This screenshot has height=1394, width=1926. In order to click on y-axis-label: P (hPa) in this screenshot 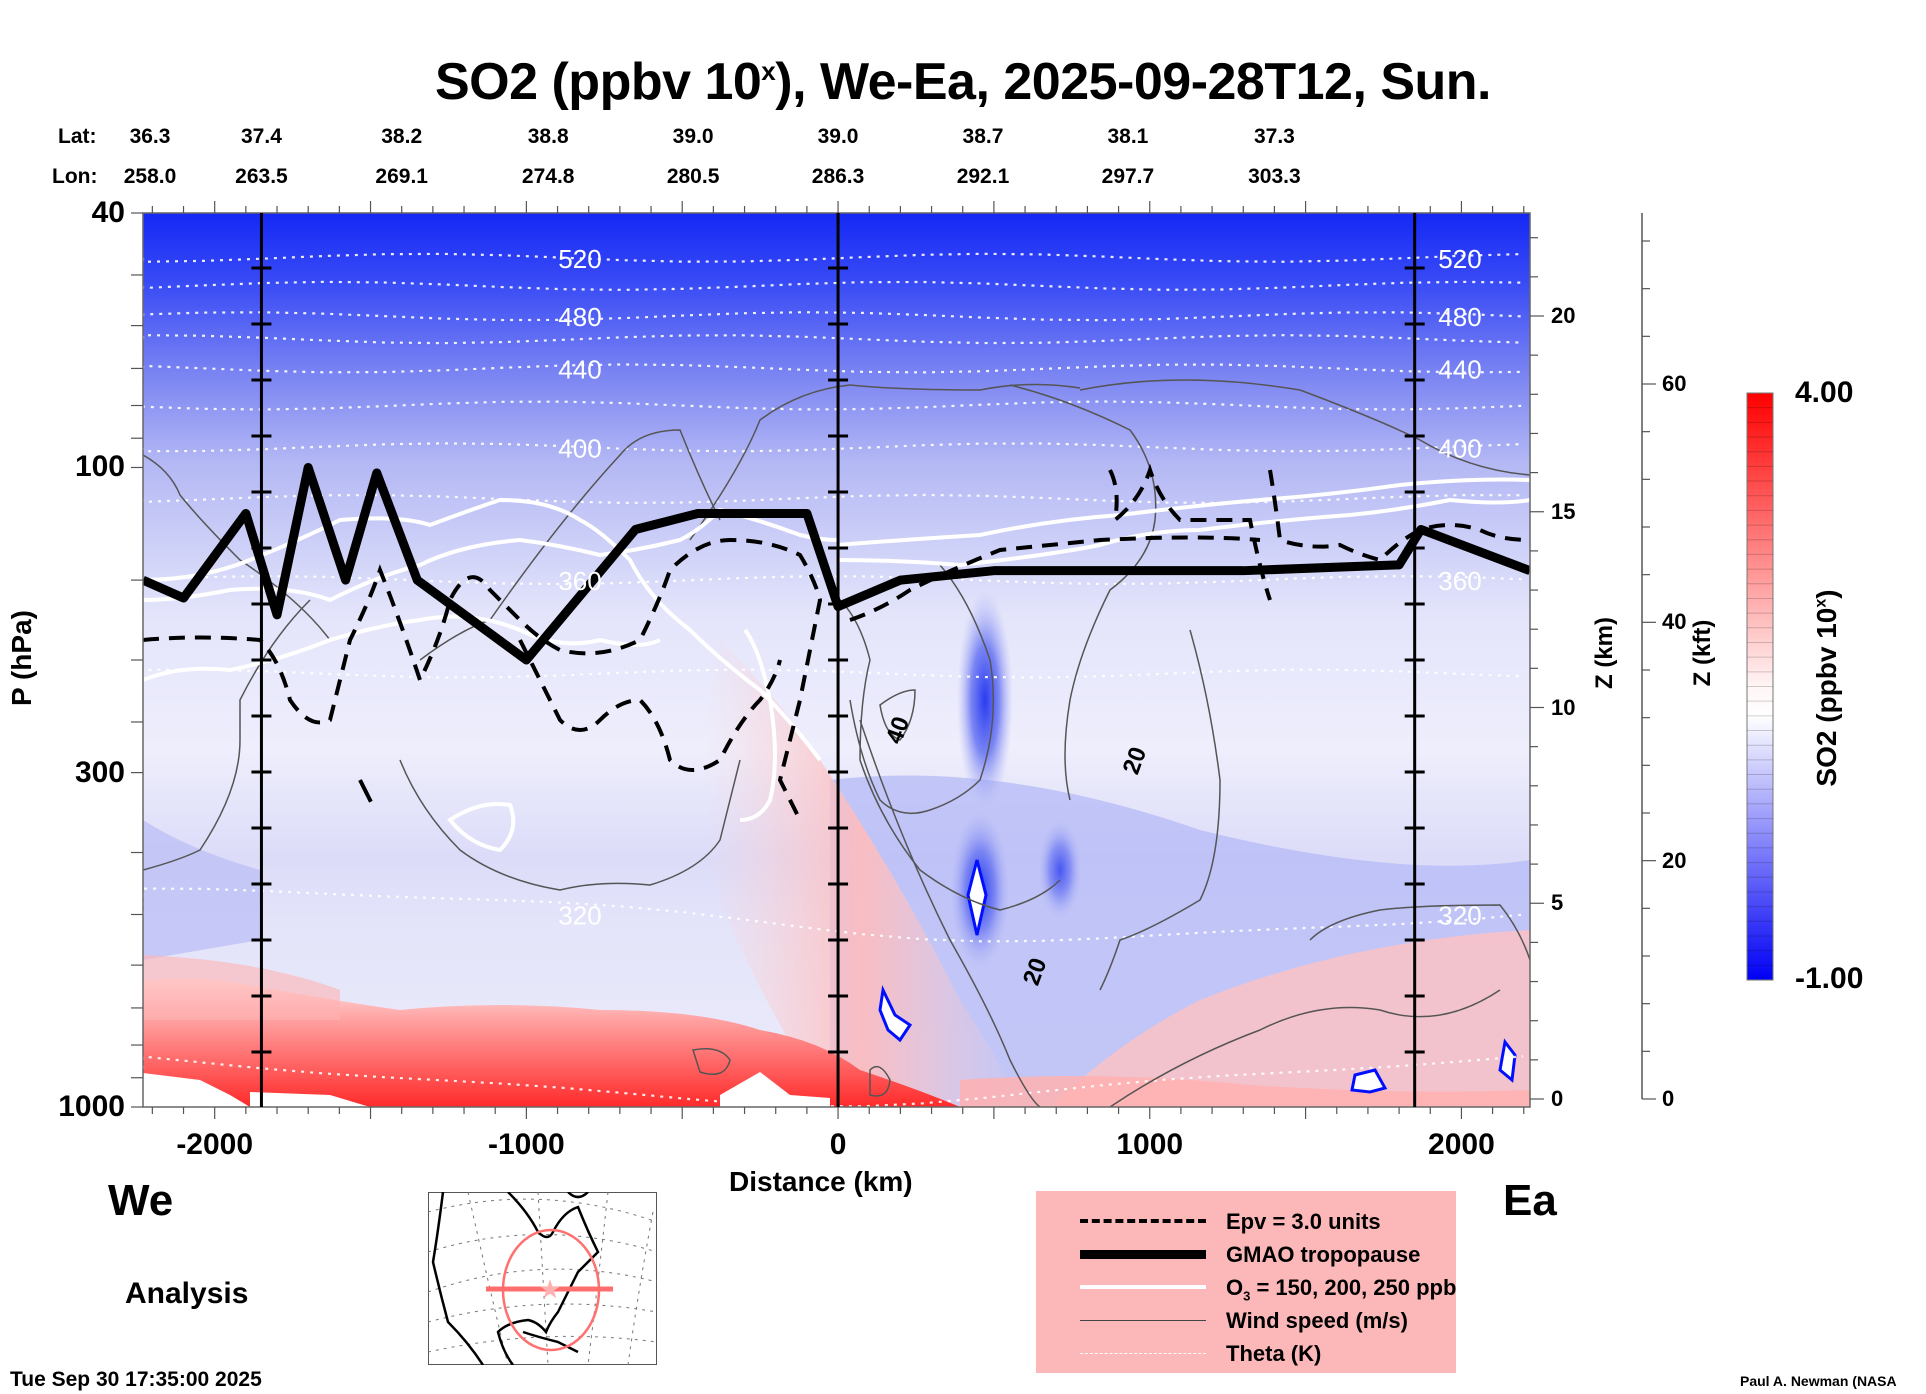, I will do `click(21, 658)`.